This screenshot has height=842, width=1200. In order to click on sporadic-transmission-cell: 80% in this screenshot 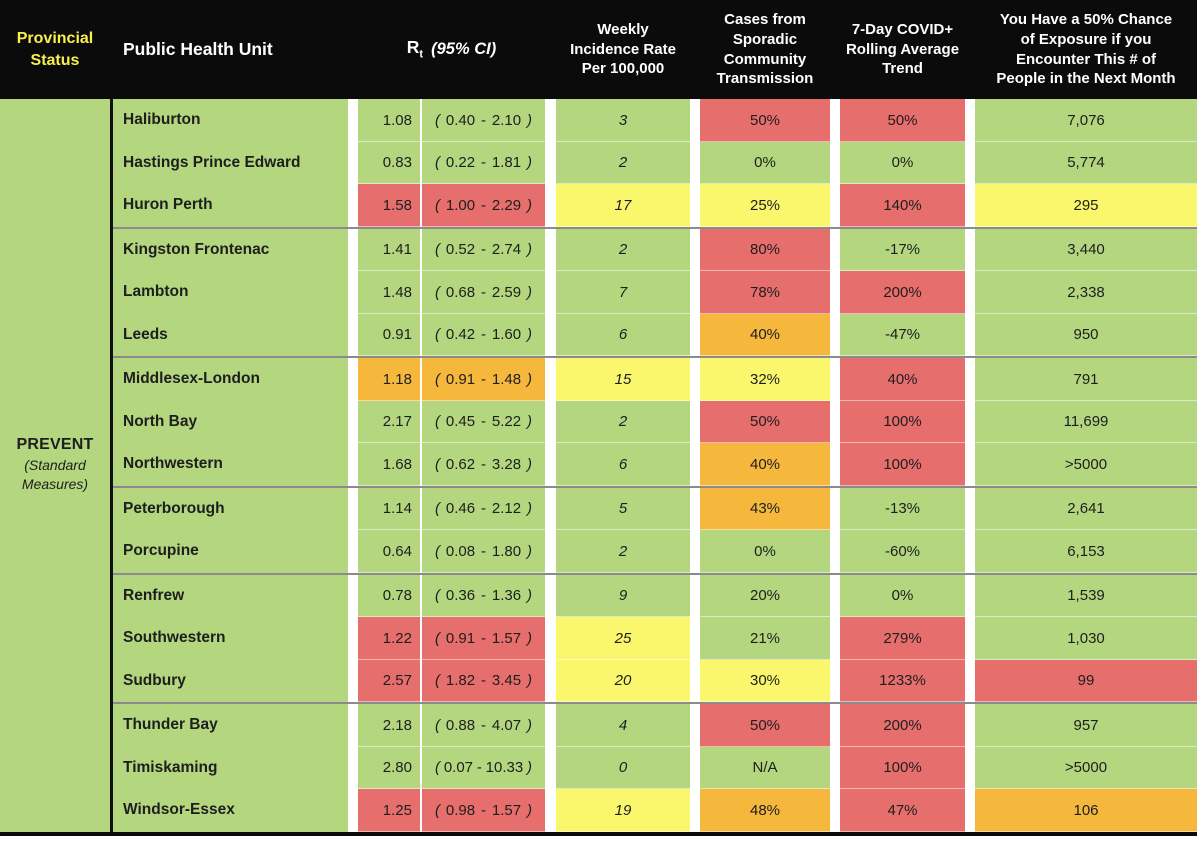, I will do `click(765, 249)`.